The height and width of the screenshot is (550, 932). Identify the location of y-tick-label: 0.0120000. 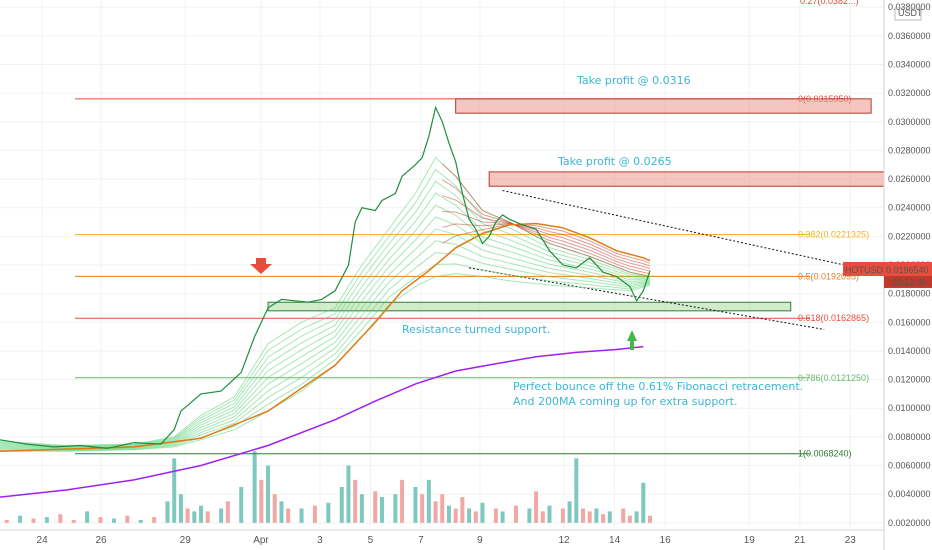
(909, 380).